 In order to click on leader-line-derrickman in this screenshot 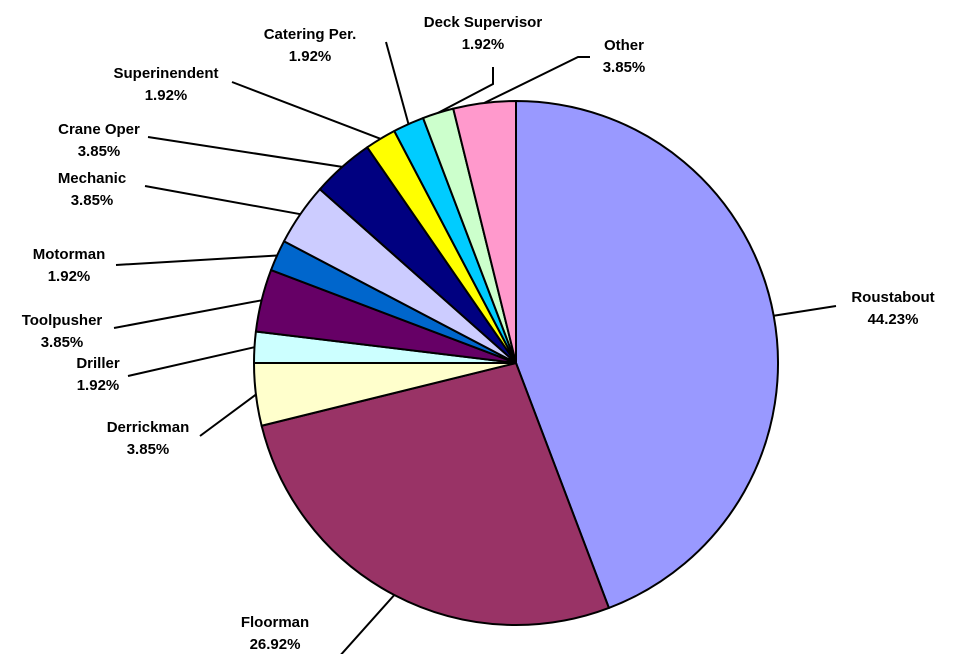, I will do `click(228, 415)`.